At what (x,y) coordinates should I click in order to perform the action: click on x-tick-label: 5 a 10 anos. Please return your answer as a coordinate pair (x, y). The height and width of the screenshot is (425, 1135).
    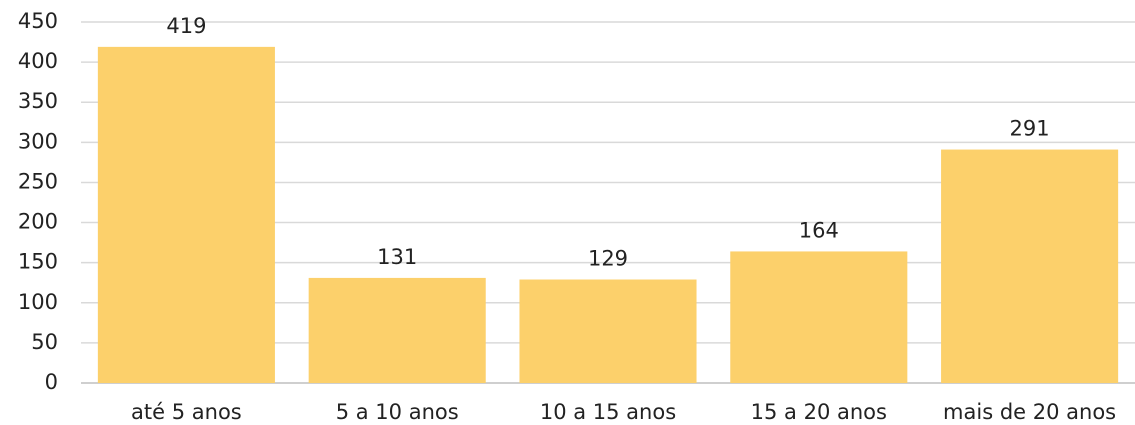
    Looking at the image, I should click on (397, 412).